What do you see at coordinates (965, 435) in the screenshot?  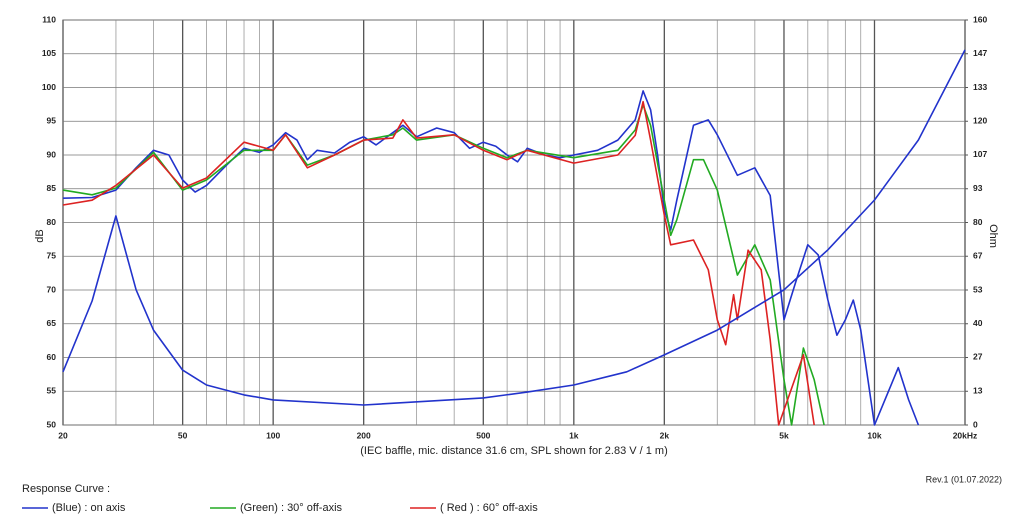 I see `x-tick-label: 20kHz` at bounding box center [965, 435].